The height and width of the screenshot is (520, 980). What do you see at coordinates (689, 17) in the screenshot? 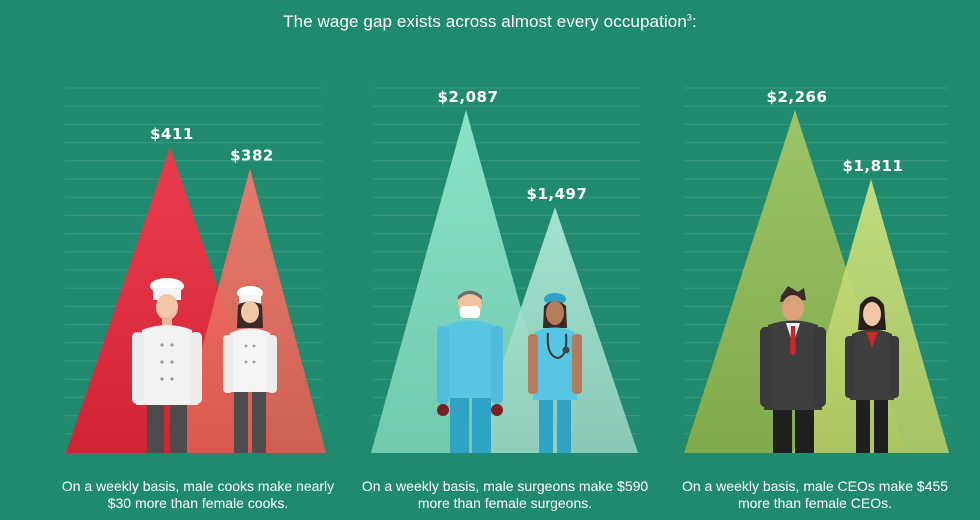
I see `title-footnote: 3` at bounding box center [689, 17].